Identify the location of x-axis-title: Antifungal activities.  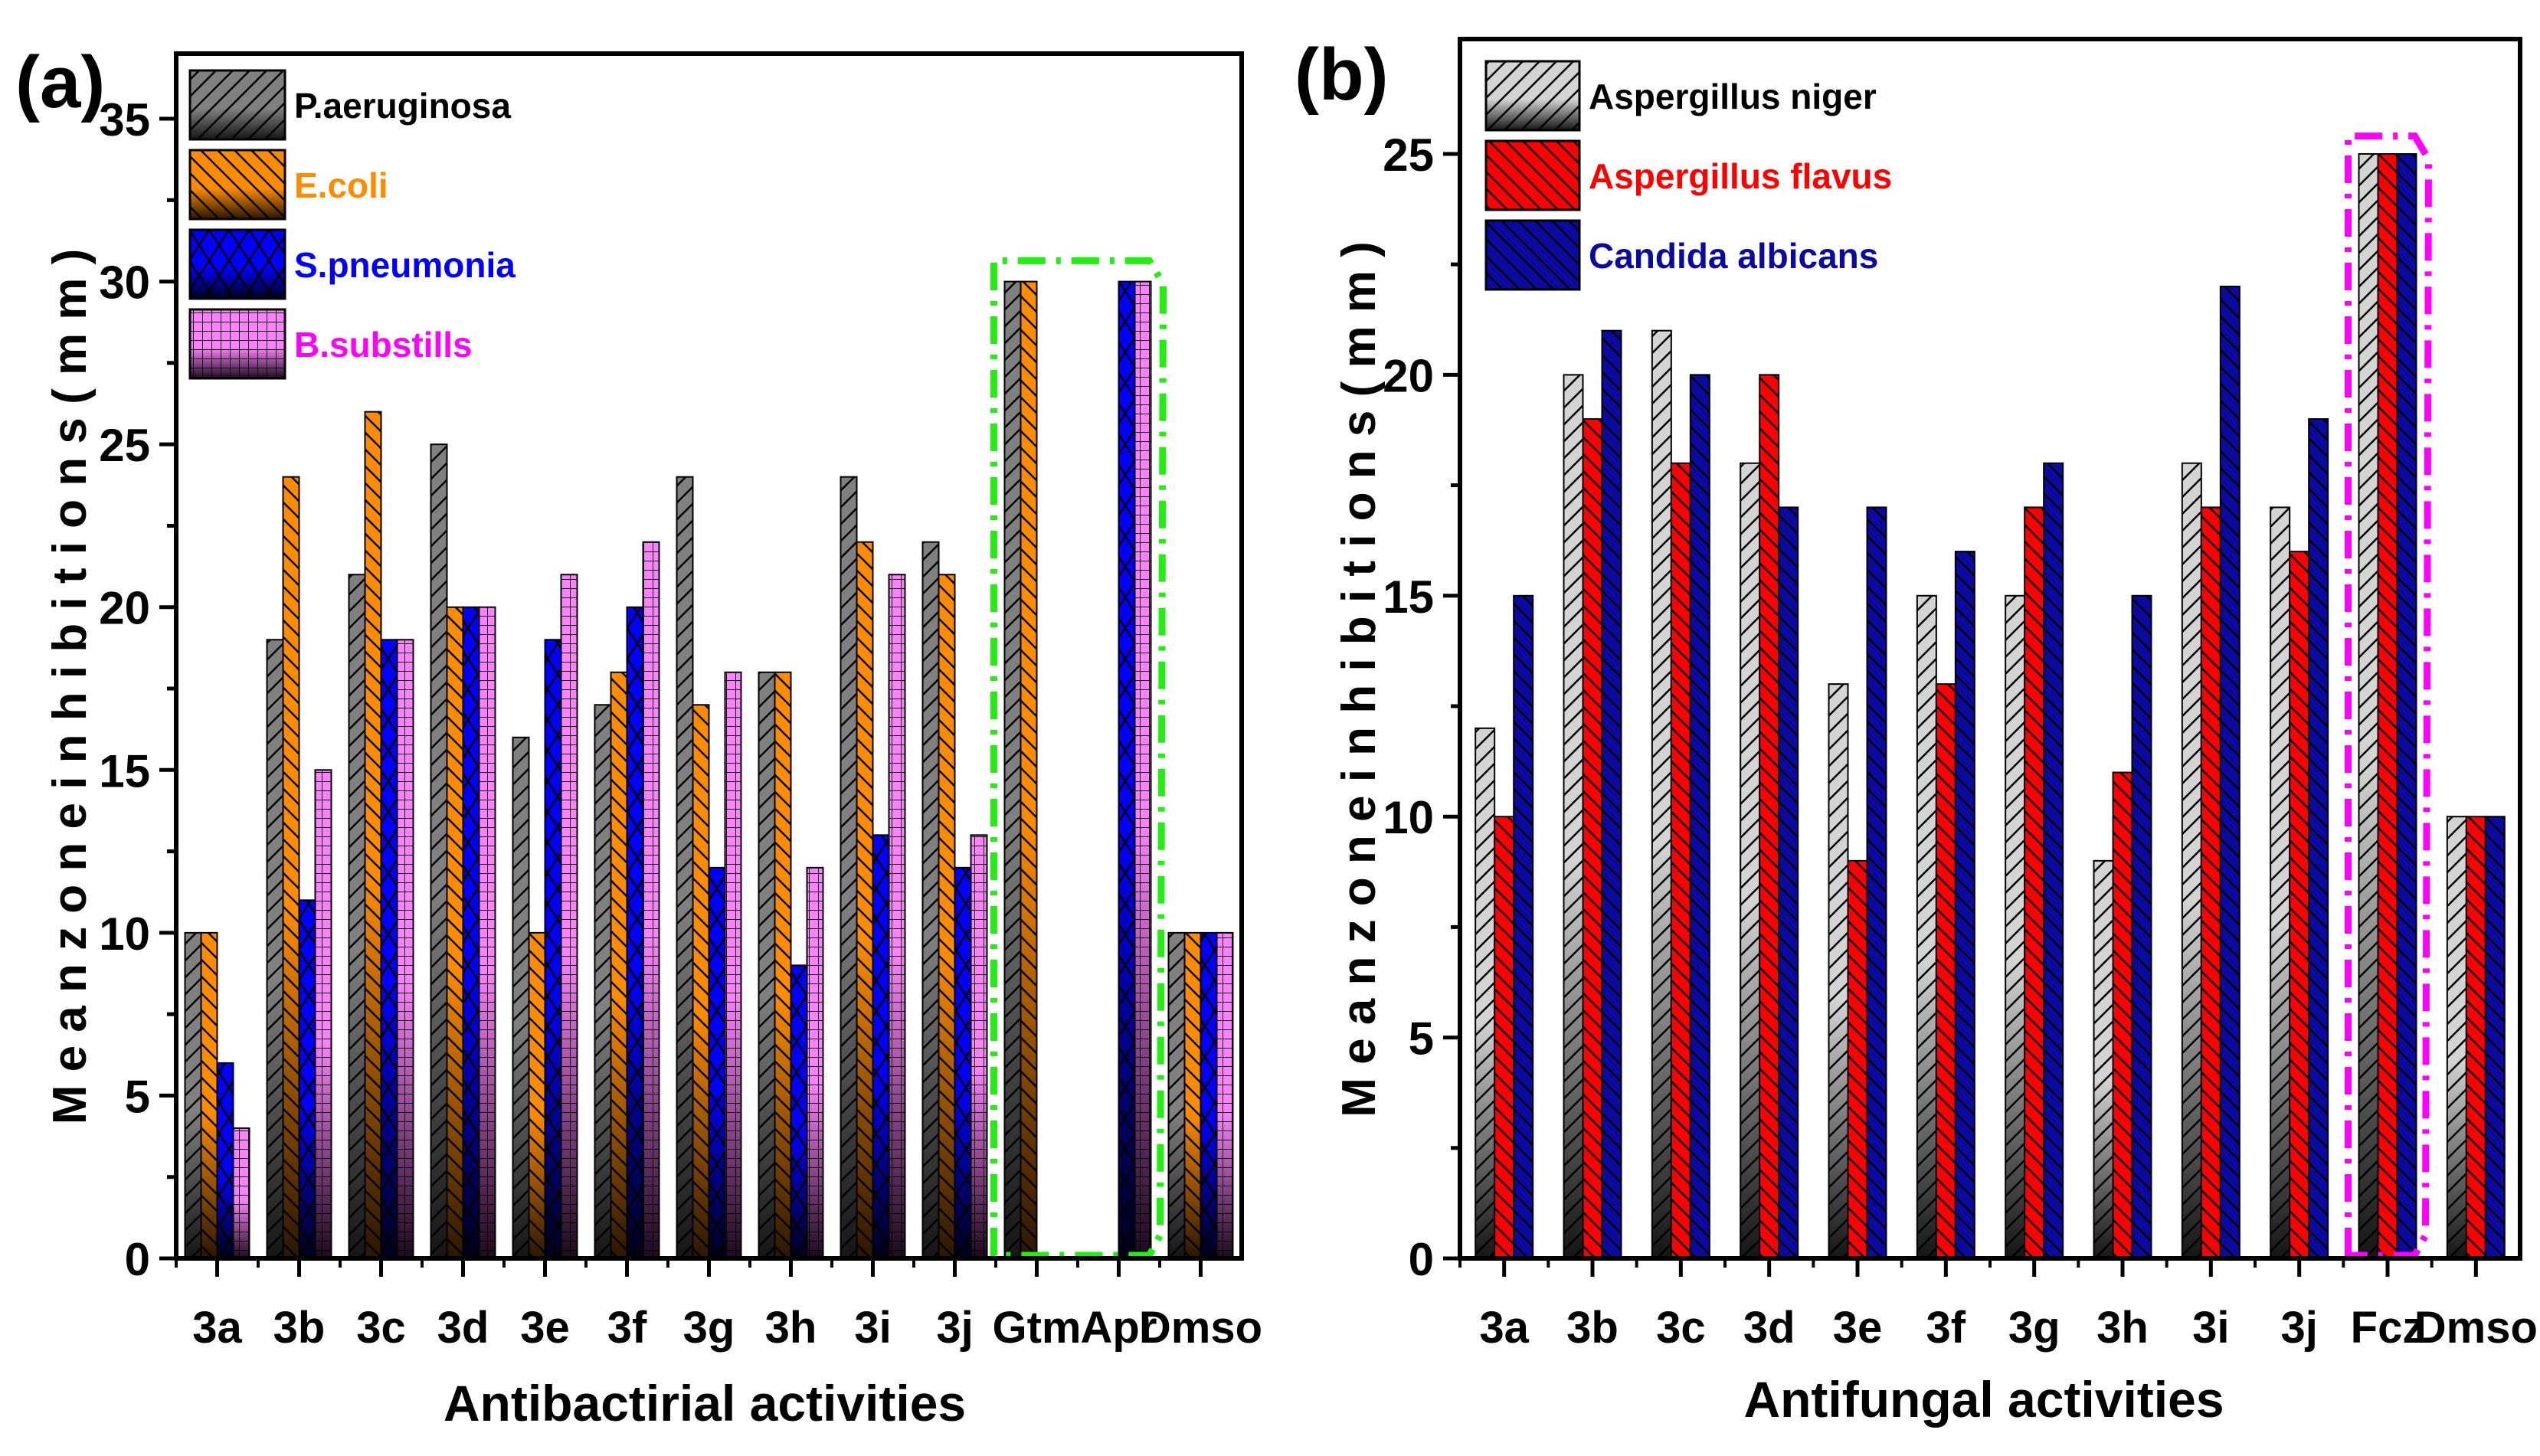
(1983, 1399).